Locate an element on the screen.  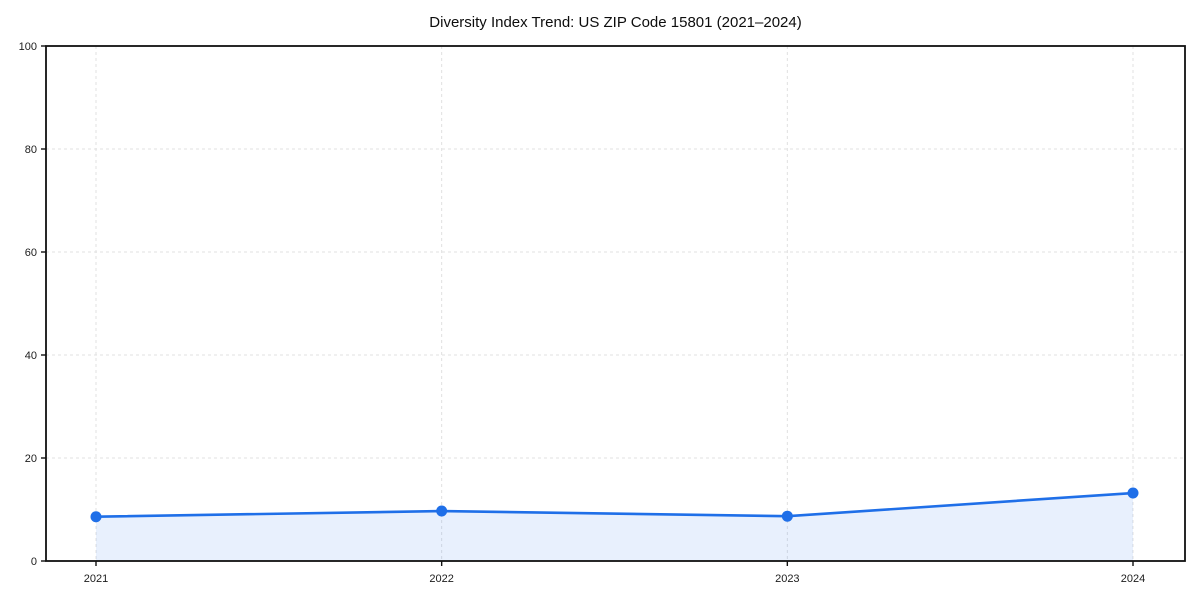
series-line is located at coordinates (614, 505).